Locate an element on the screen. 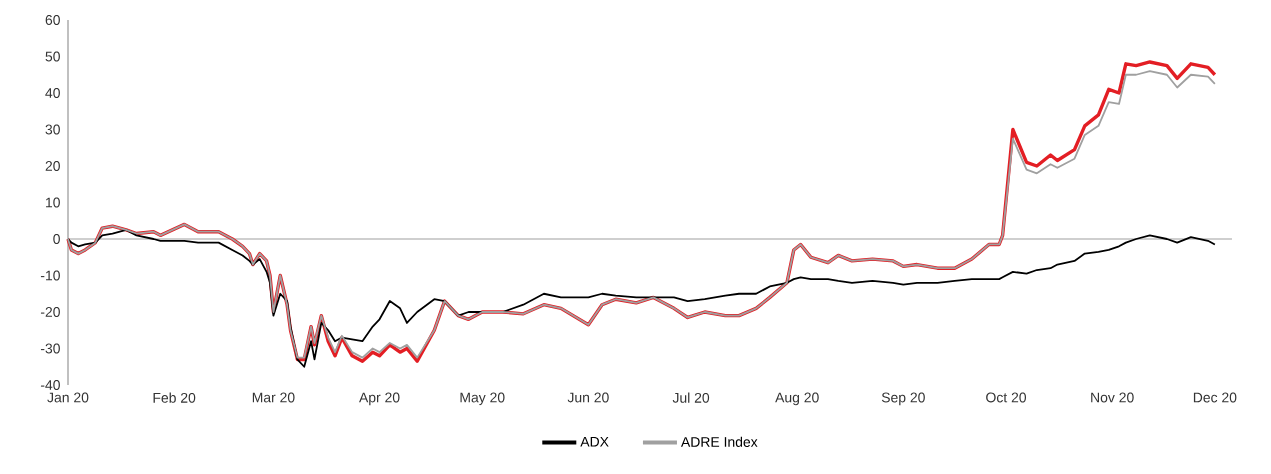 This screenshot has width=1271, height=474. x-tick-label: Apr 20 is located at coordinates (379, 399).